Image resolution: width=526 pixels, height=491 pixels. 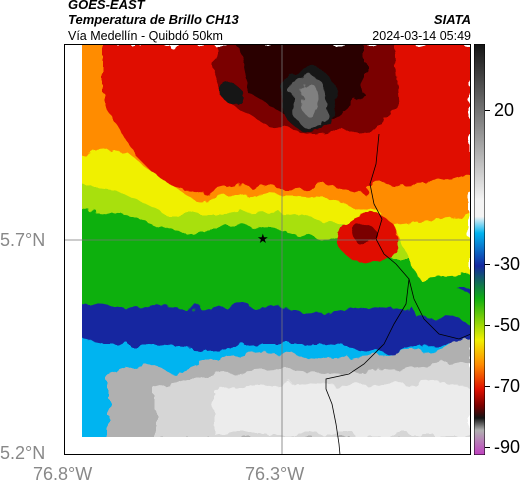 What do you see at coordinates (106, 6) in the screenshot?
I see `satellite-title: GOES-EAST` at bounding box center [106, 6].